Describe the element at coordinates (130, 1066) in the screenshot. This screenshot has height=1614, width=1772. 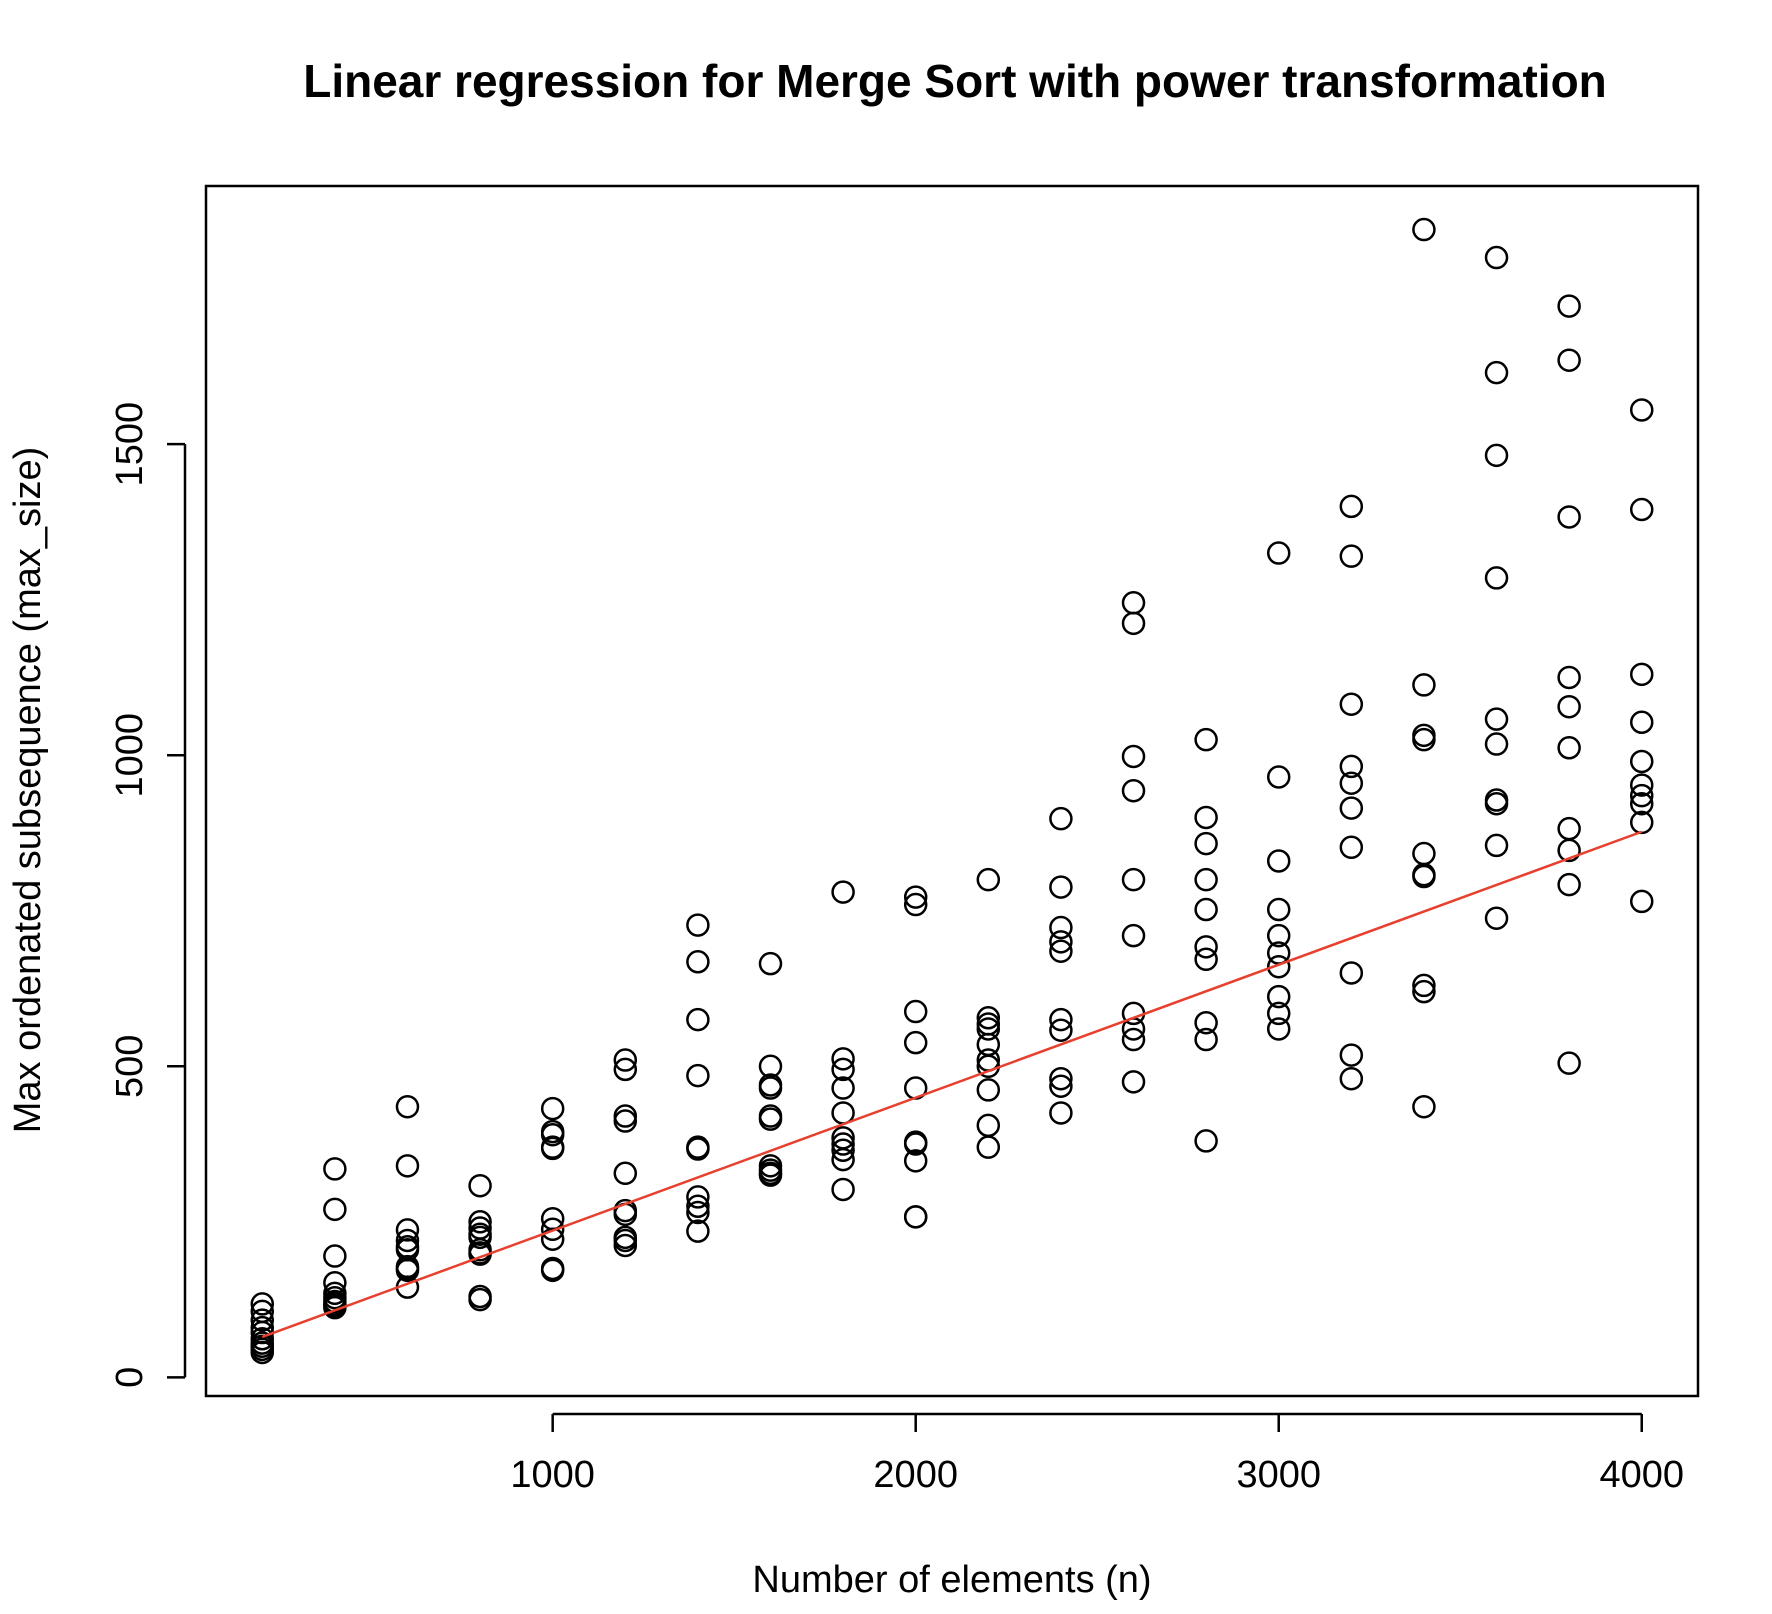
I see `y-tick-label: 500` at that location.